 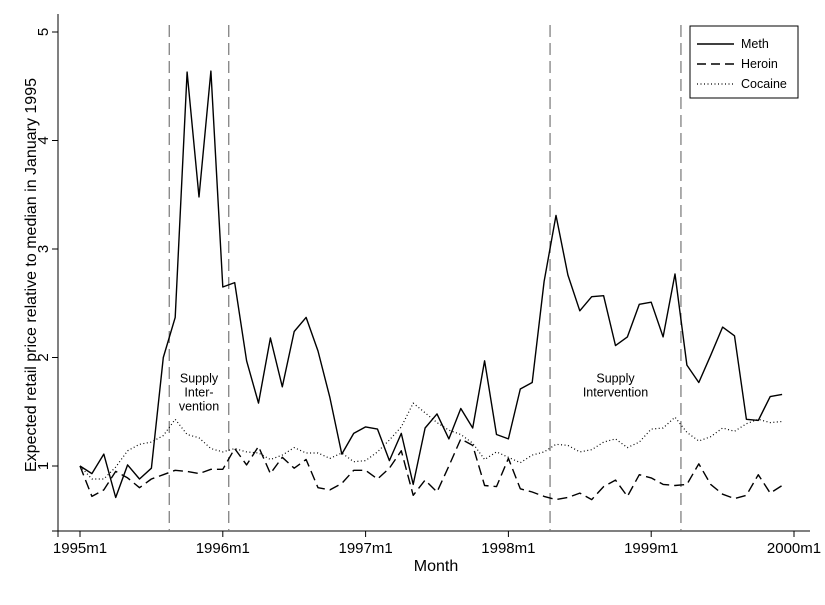 I want to click on annotation: Supply Inter-vention, so click(x=199, y=392).